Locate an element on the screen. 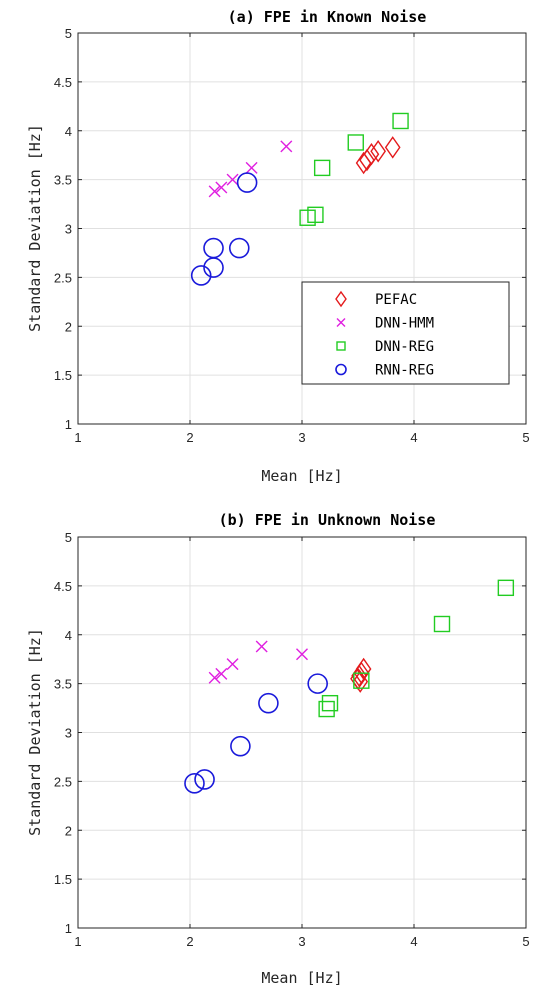 The image size is (538, 994). legend-marker-rnn-reg is located at coordinates (341, 369).